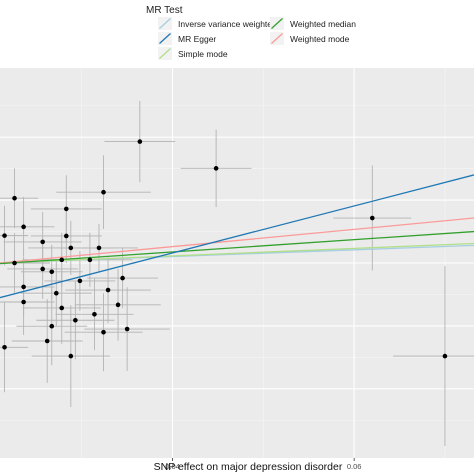 The height and width of the screenshot is (474, 474). I want to click on x-tick-label: 0.04, so click(172, 466).